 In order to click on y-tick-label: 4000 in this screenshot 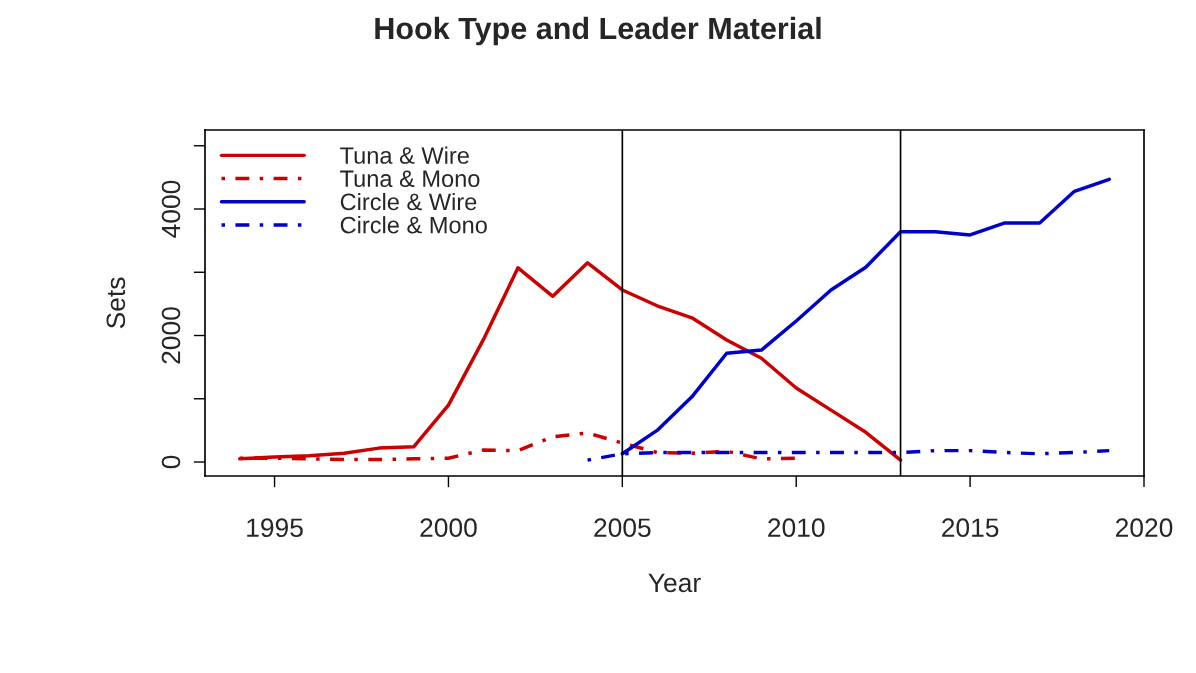, I will do `click(171, 209)`.